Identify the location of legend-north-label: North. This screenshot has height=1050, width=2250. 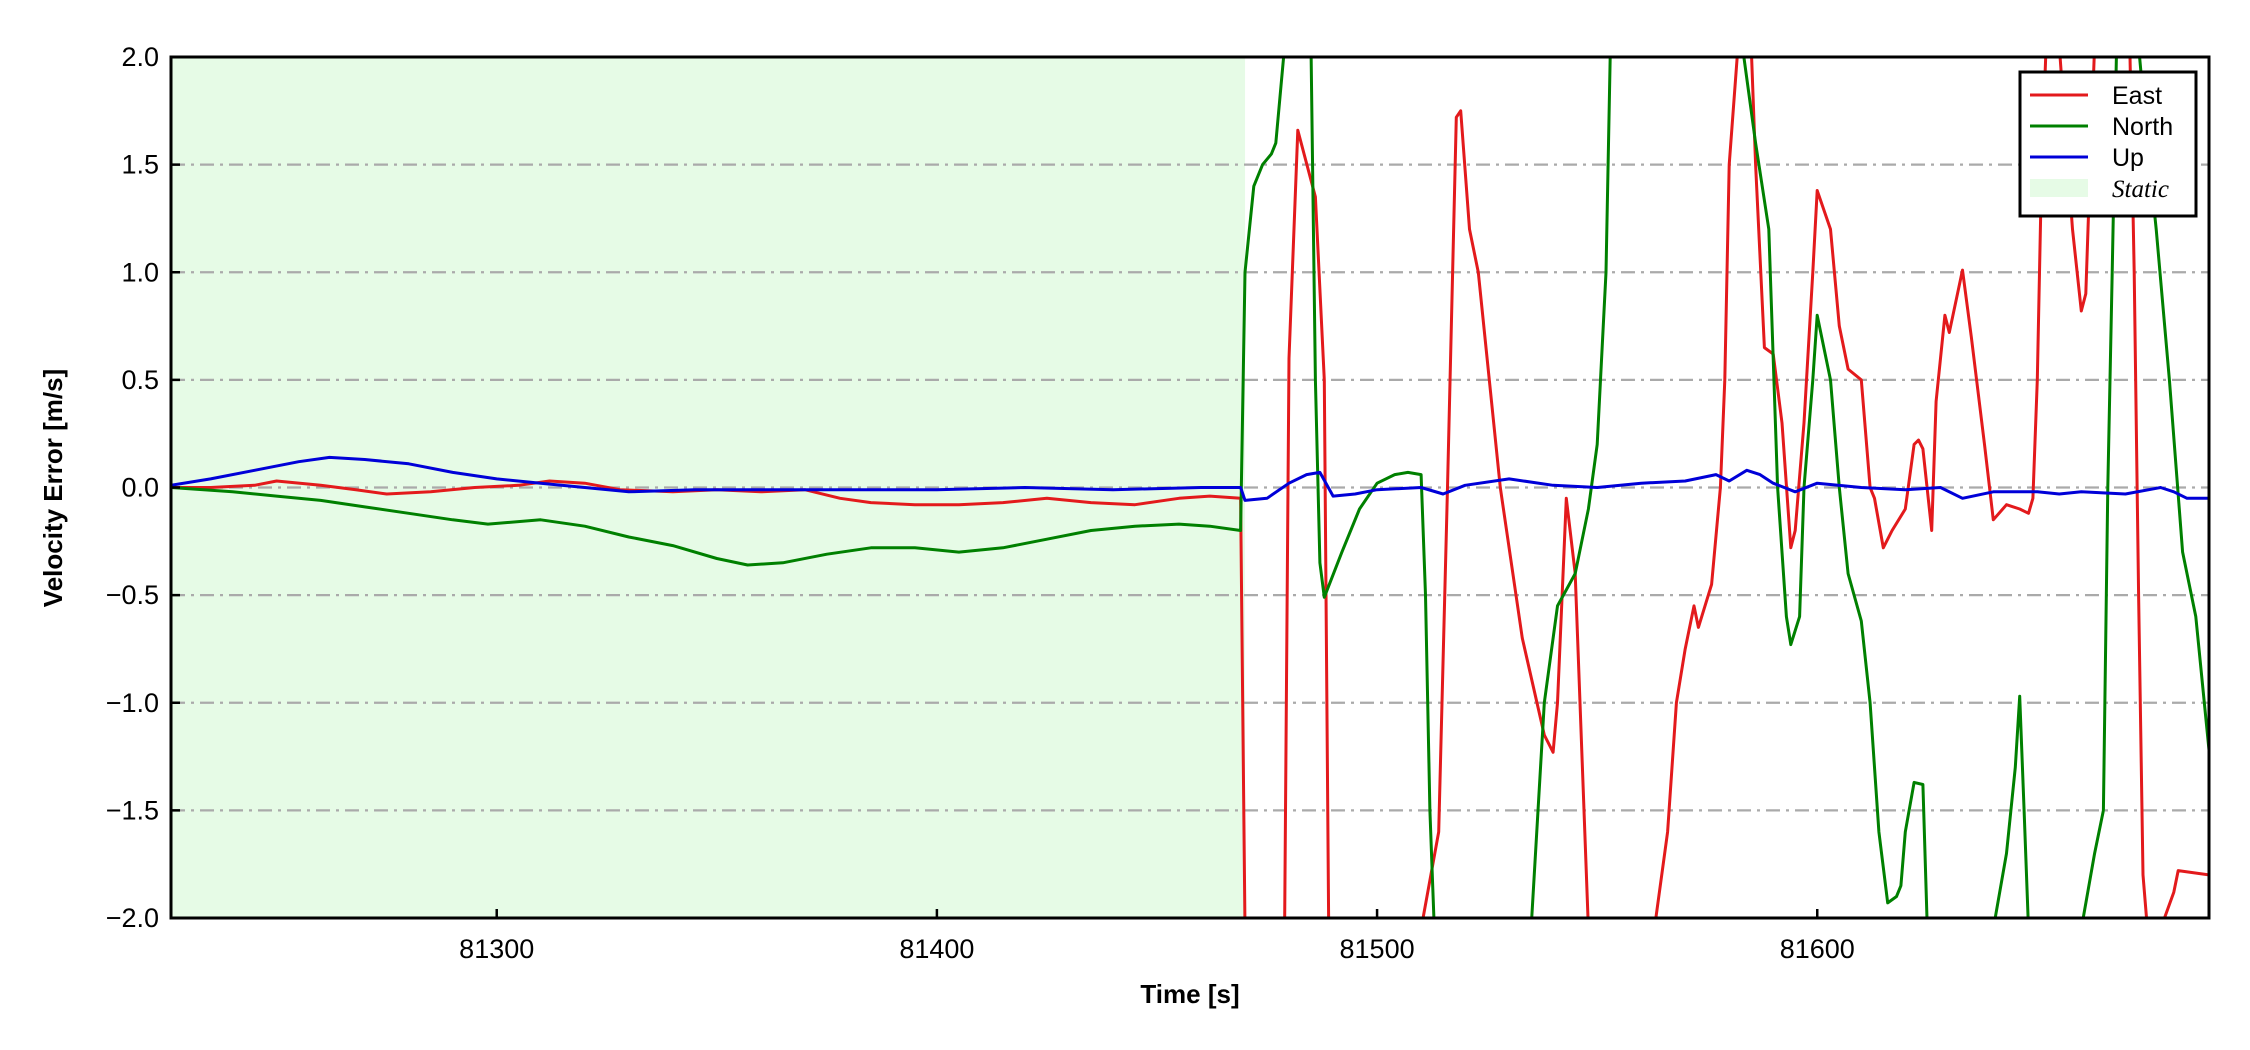
(2142, 127).